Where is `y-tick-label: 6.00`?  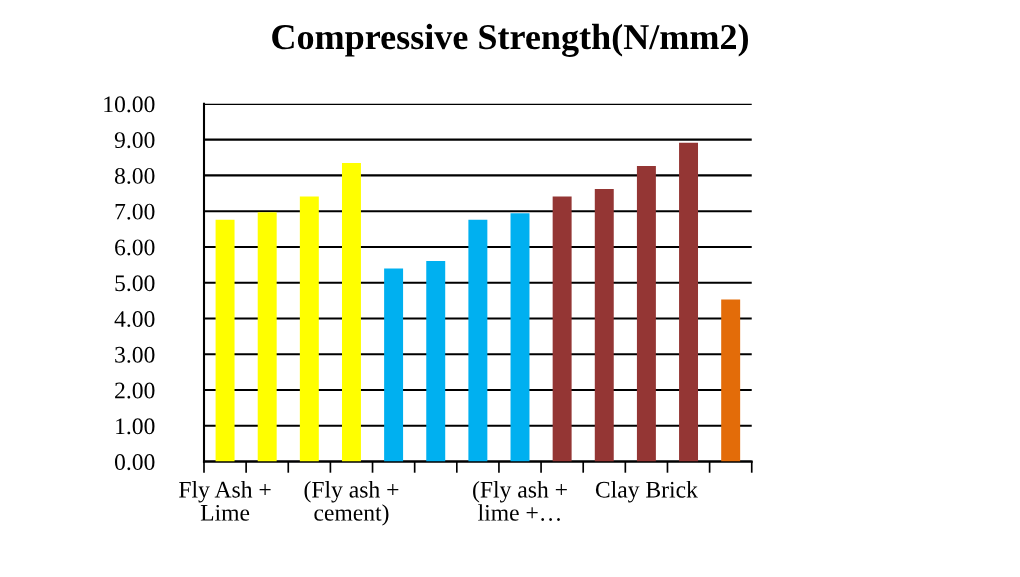 y-tick-label: 6.00 is located at coordinates (135, 247).